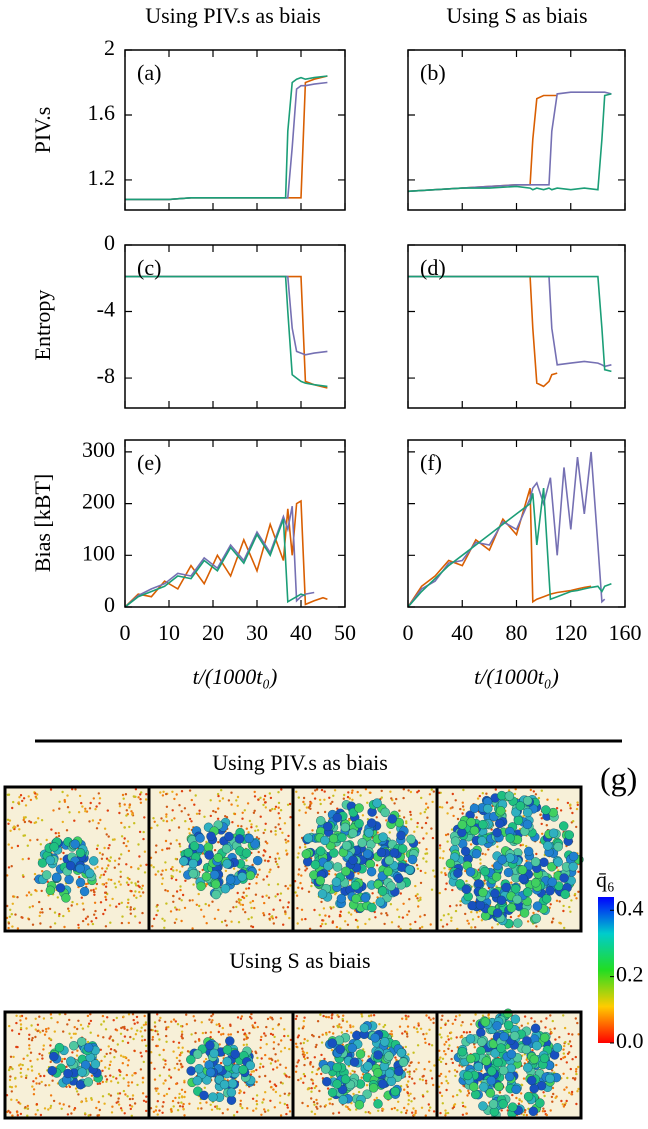 This screenshot has height=1129, width=648. Describe the element at coordinates (462, 632) in the screenshot. I see `x-tick-label: 40` at that location.